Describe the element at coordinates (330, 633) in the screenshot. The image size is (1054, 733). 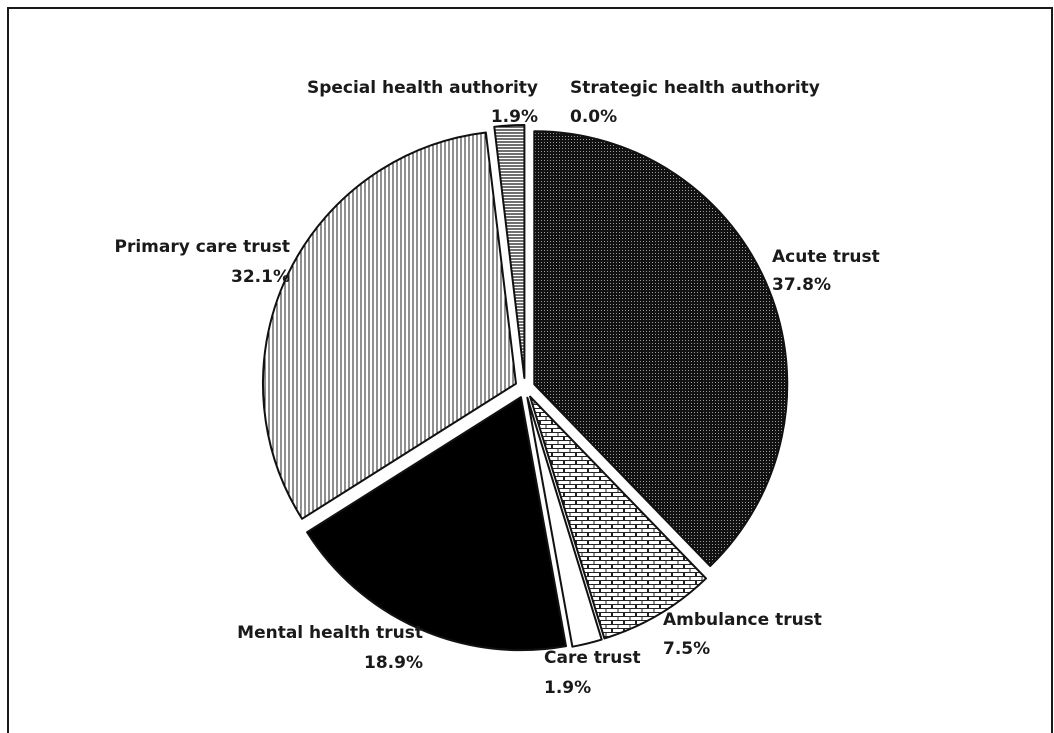
I see `slice-label-mental-health-trust: Mental health trust` at that location.